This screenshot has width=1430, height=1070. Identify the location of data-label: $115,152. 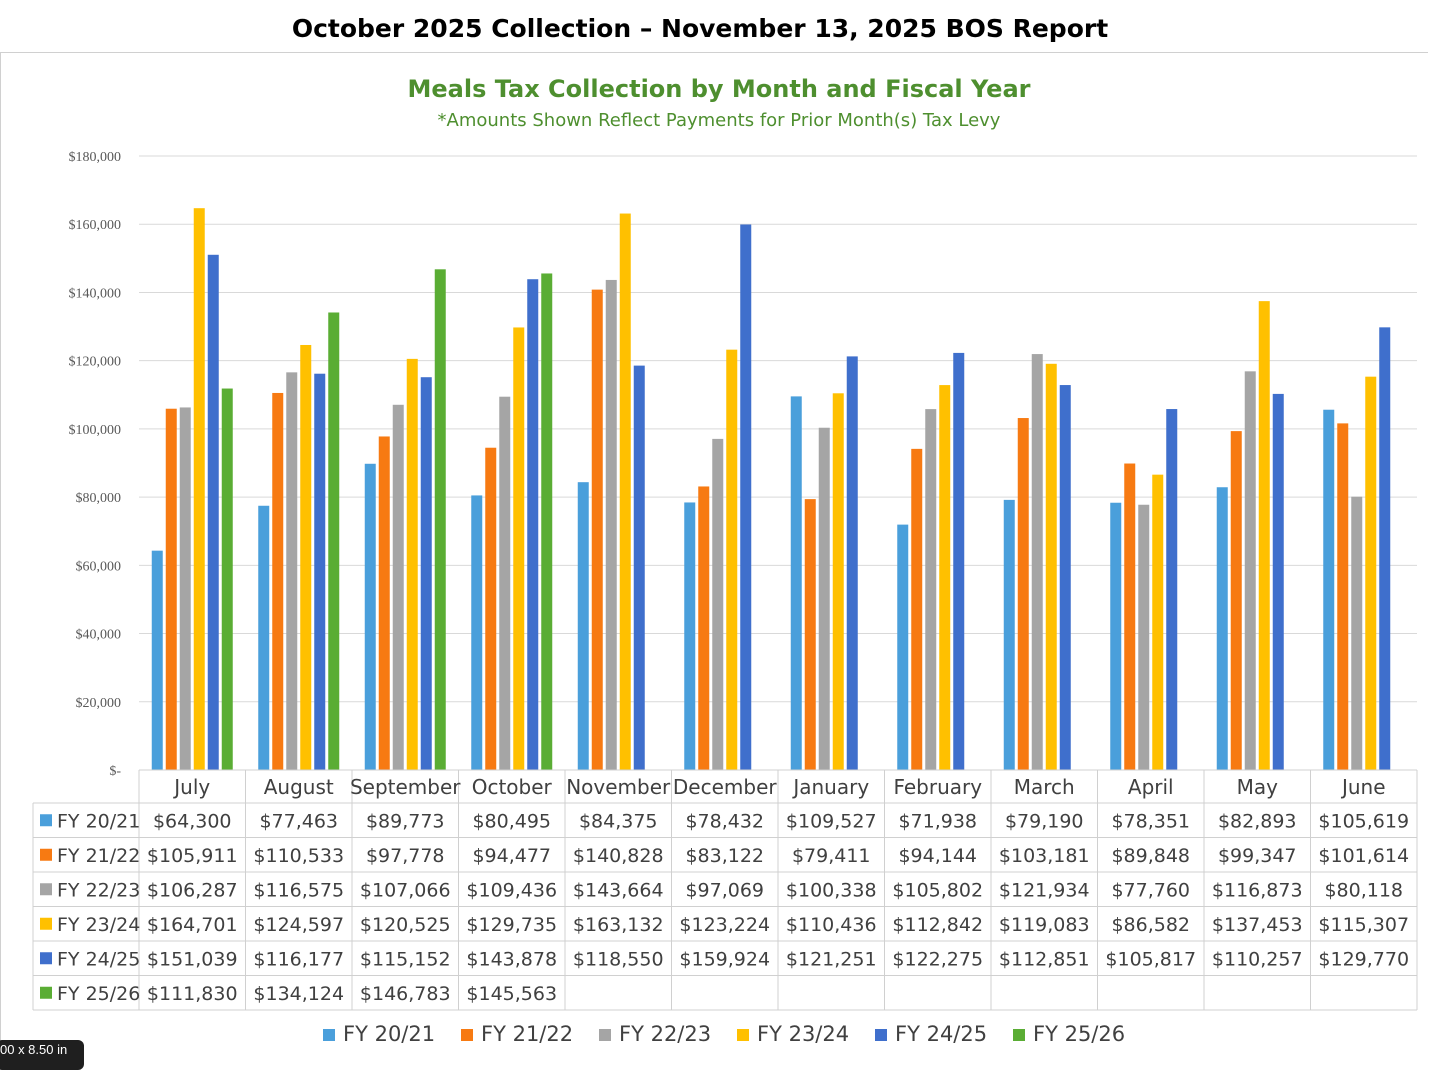
(405, 959).